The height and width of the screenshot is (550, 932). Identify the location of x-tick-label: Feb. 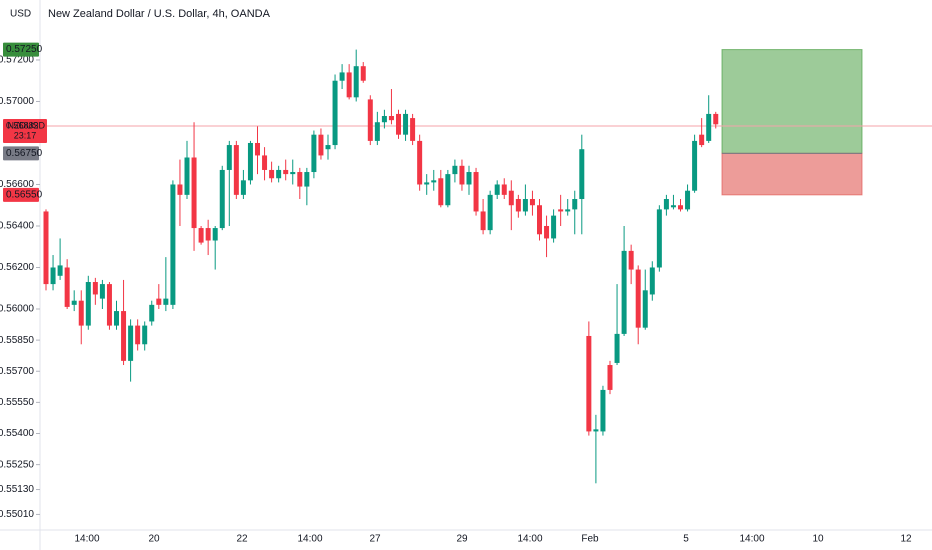
(590, 539).